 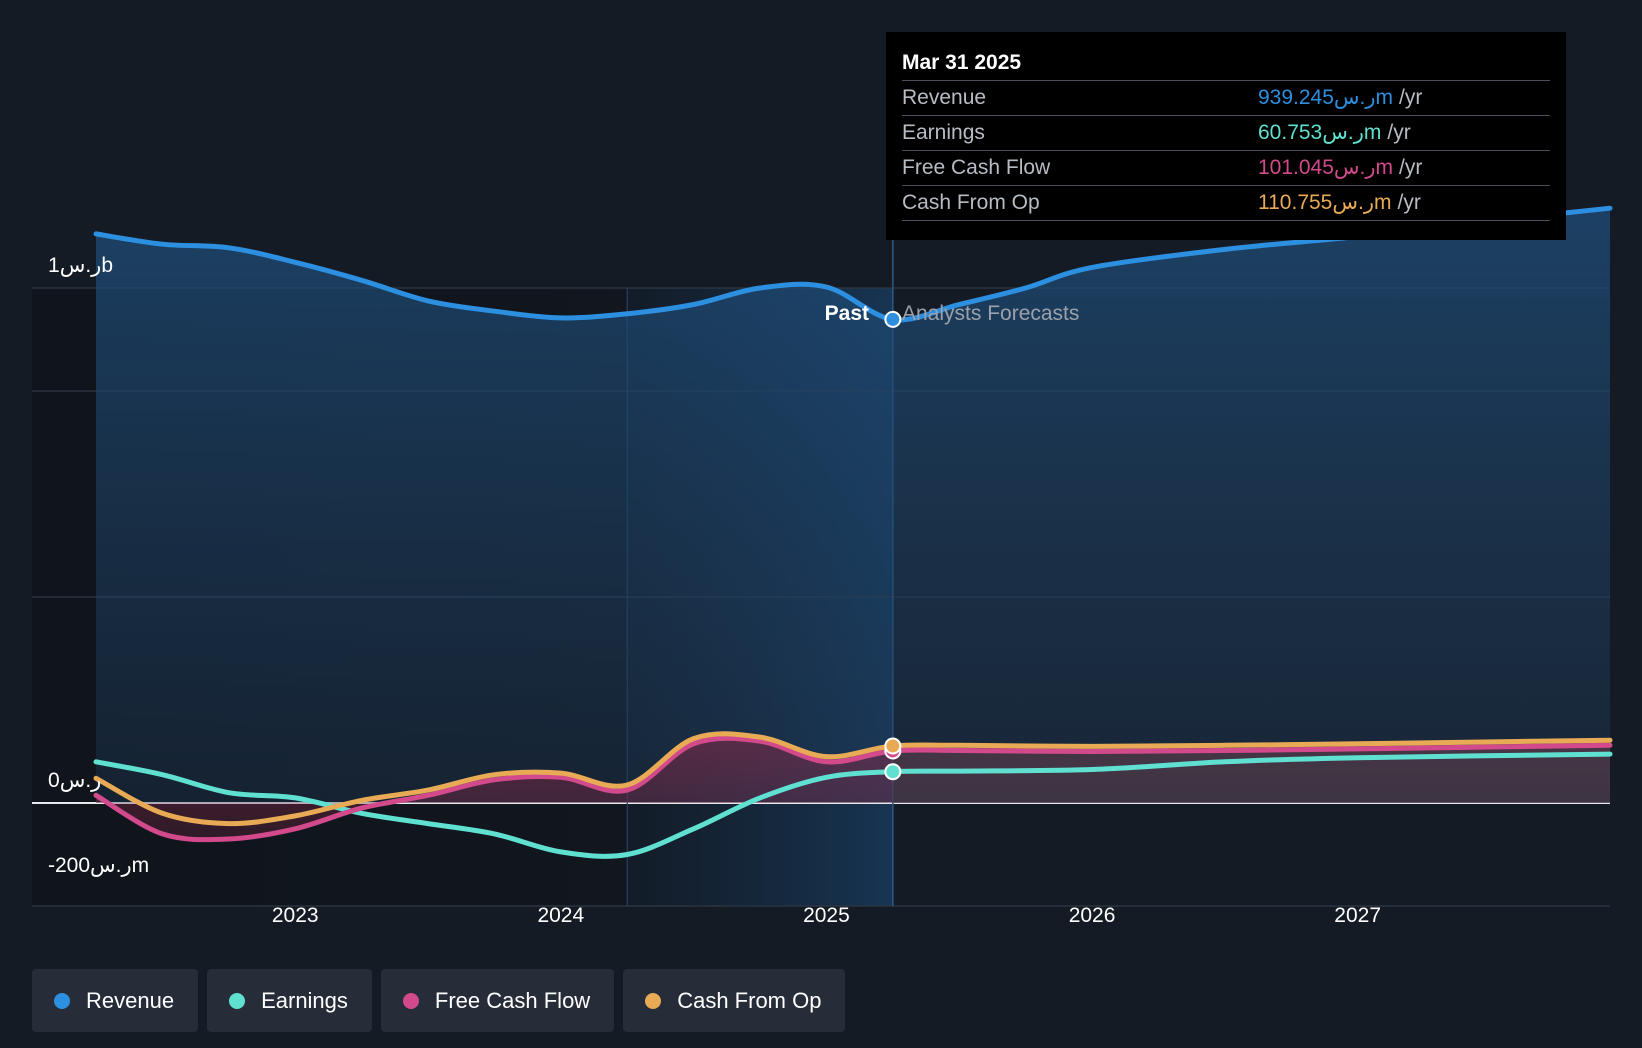 What do you see at coordinates (295, 915) in the screenshot?
I see `x-tick-label: 2023` at bounding box center [295, 915].